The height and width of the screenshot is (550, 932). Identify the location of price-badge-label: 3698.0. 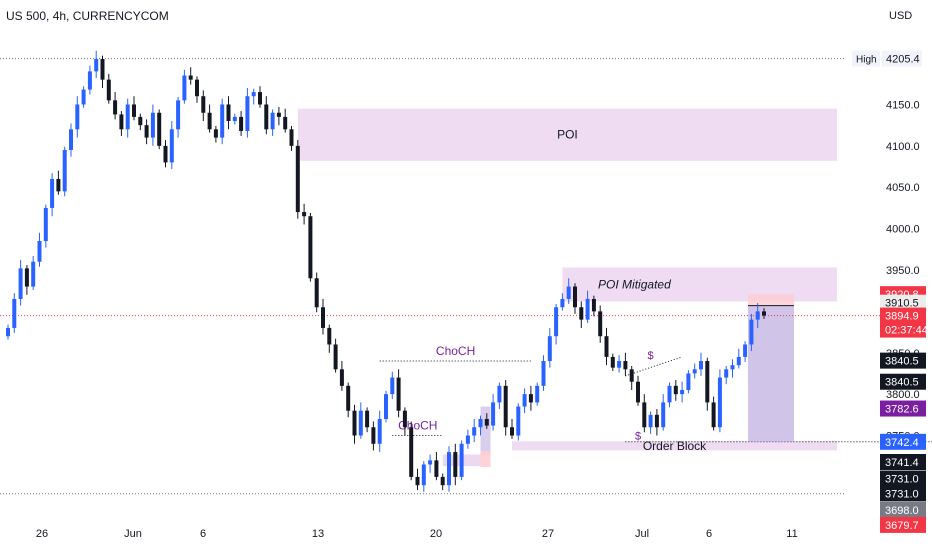
(902, 511).